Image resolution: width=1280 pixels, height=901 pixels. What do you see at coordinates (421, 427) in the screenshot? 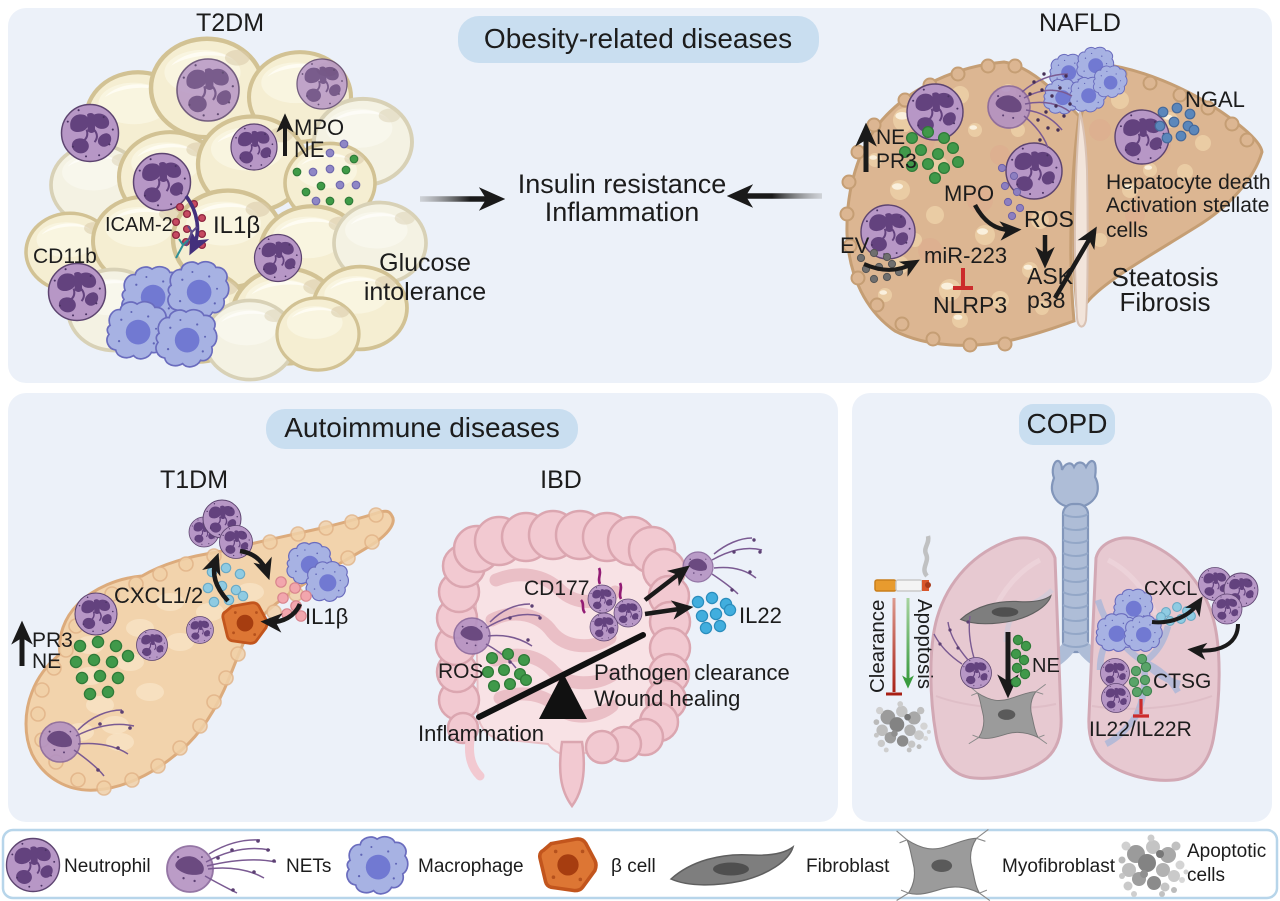
I see `svg-text: Autoimmune diseases` at bounding box center [421, 427].